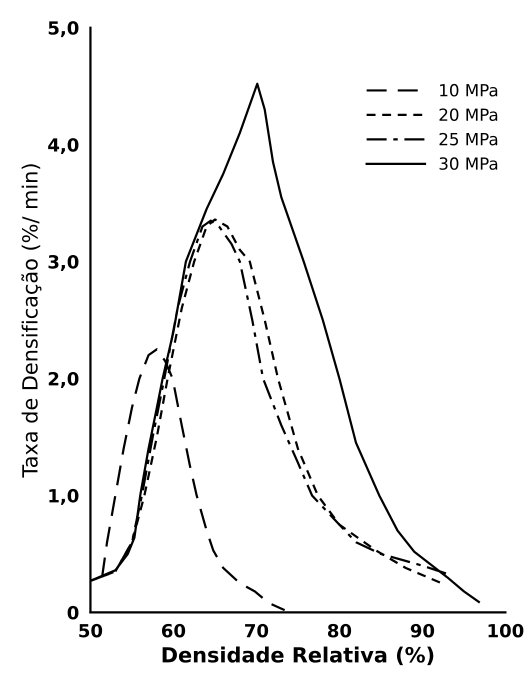 The image size is (532, 692). What do you see at coordinates (340, 631) in the screenshot?
I see `x-tick-label: 80` at bounding box center [340, 631].